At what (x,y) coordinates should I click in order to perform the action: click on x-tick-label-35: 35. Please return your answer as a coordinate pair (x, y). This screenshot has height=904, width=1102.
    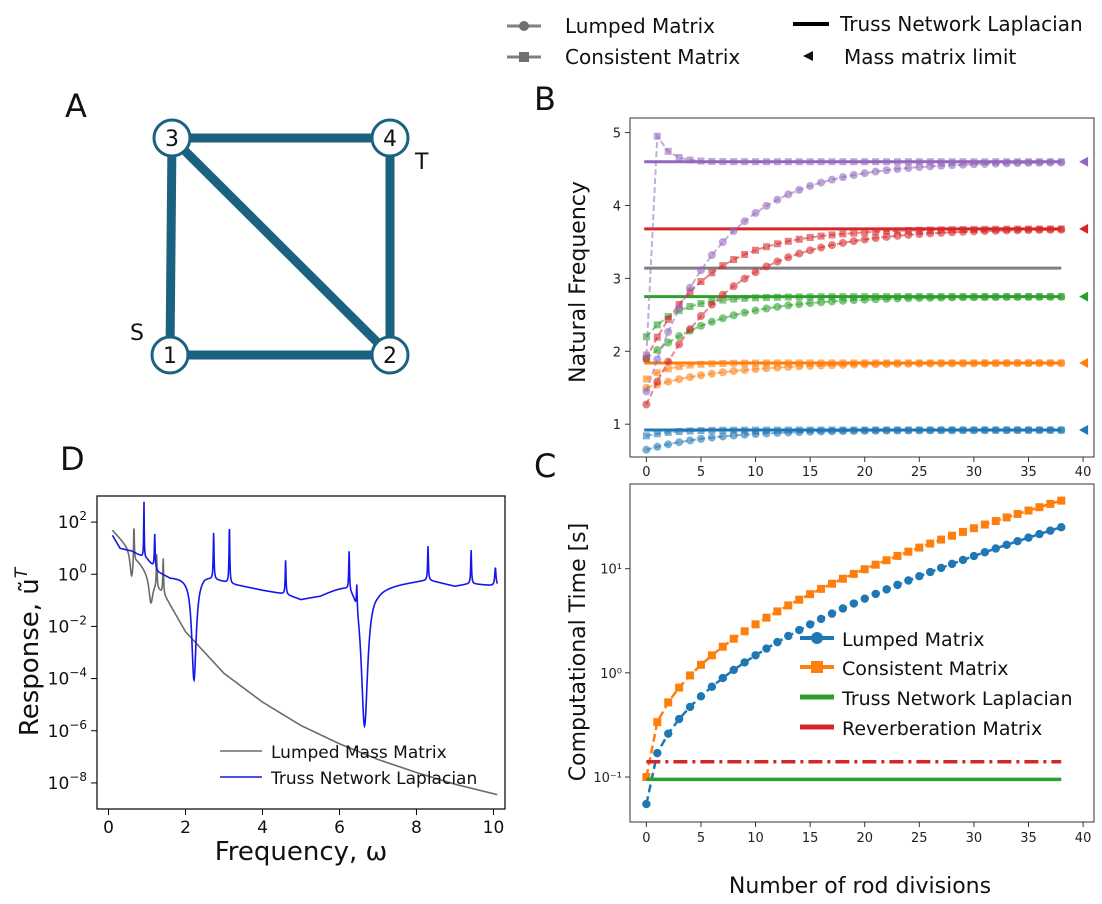
    Looking at the image, I should click on (1028, 472).